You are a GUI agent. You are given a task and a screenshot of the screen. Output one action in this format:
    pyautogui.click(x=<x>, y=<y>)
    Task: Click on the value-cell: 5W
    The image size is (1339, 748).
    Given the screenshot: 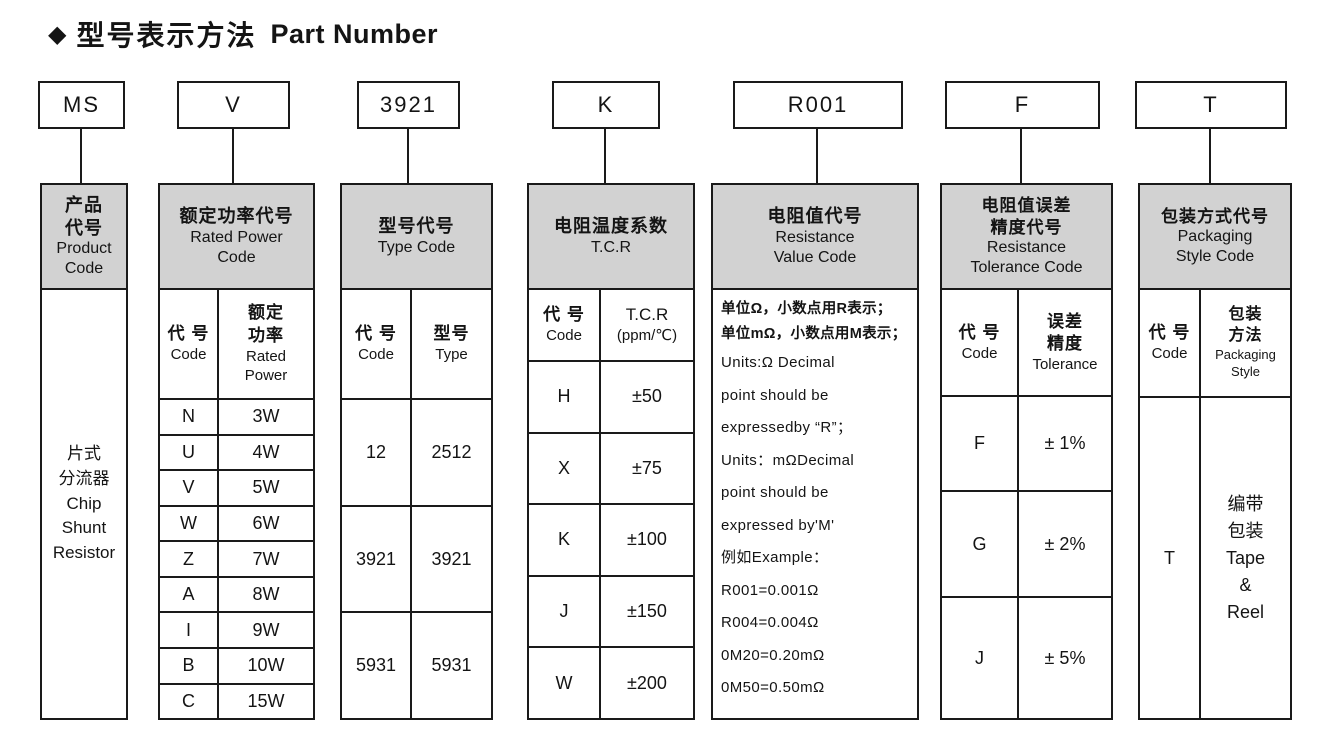 What is the action you would take?
    pyautogui.click(x=265, y=488)
    